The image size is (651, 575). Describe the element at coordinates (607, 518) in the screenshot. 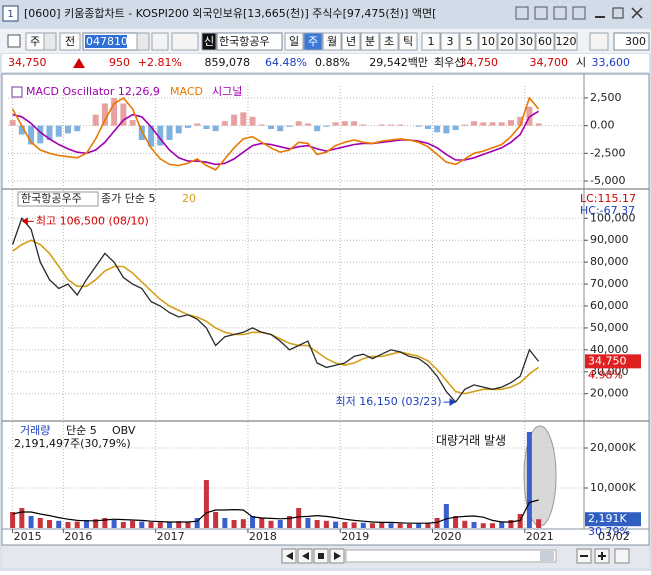

I see `last-volume: 2,191K` at that location.